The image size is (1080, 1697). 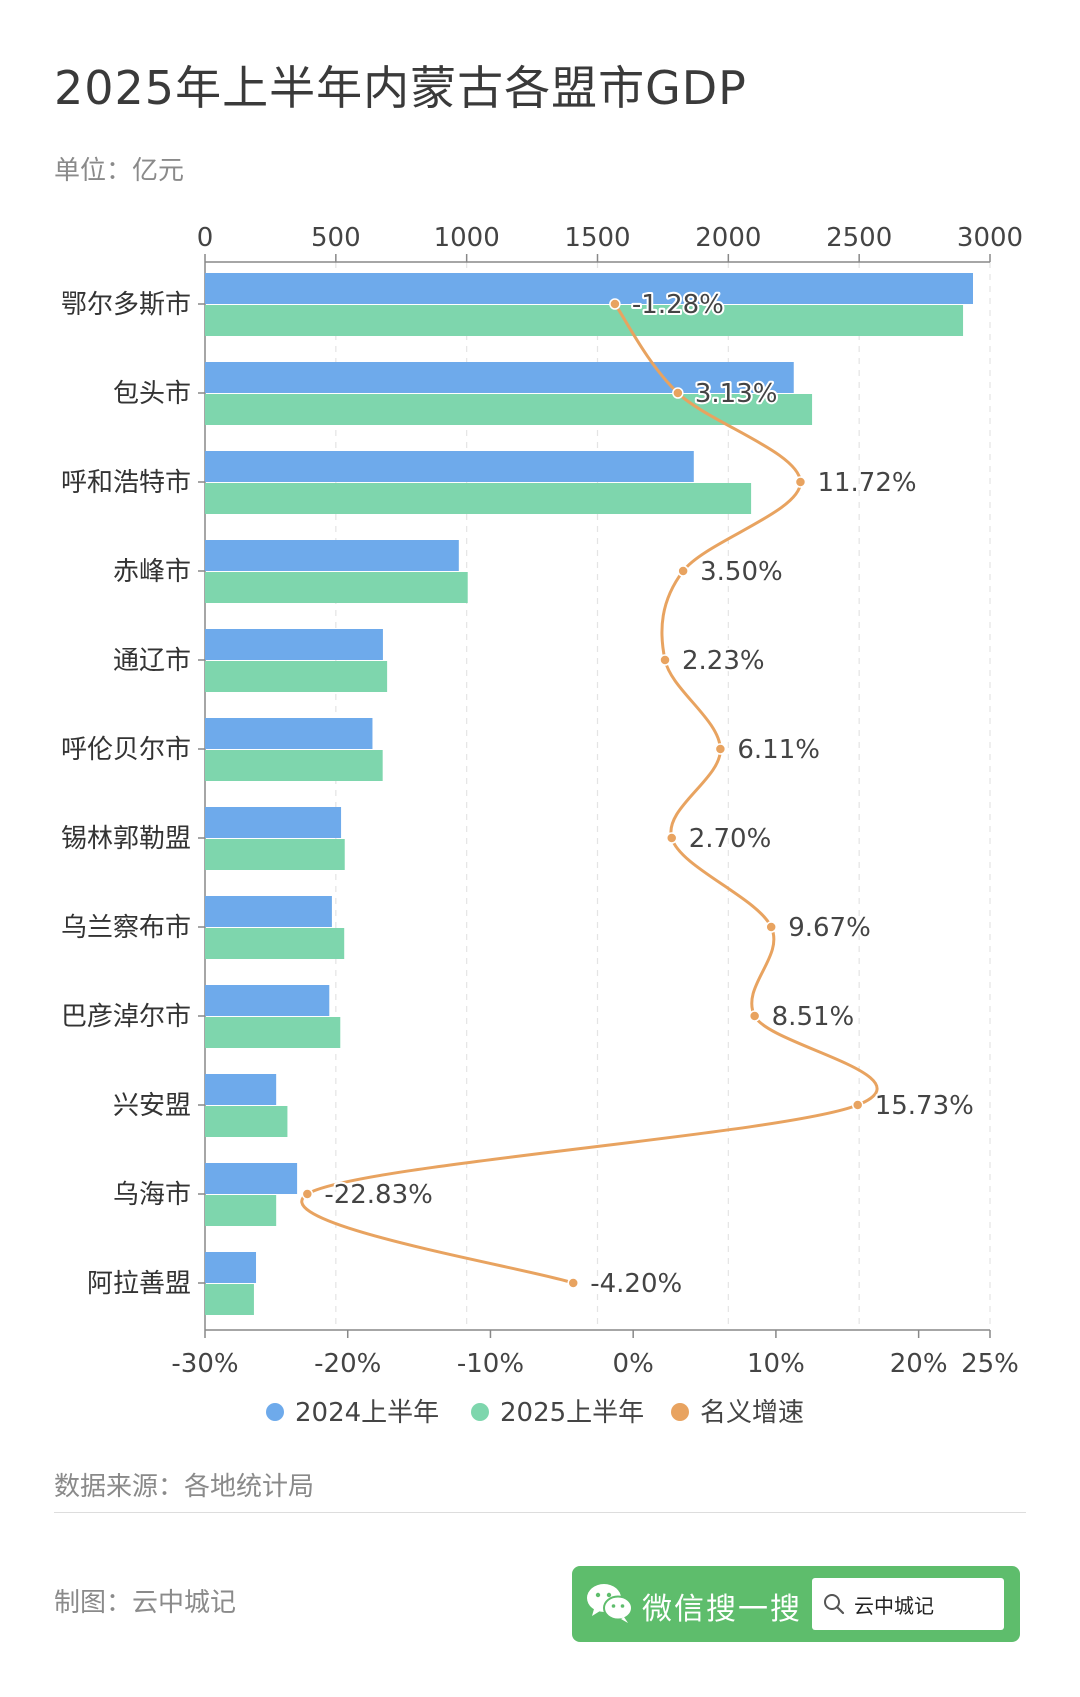 What do you see at coordinates (378, 1195) in the screenshot?
I see `growth-label: -22.83%` at bounding box center [378, 1195].